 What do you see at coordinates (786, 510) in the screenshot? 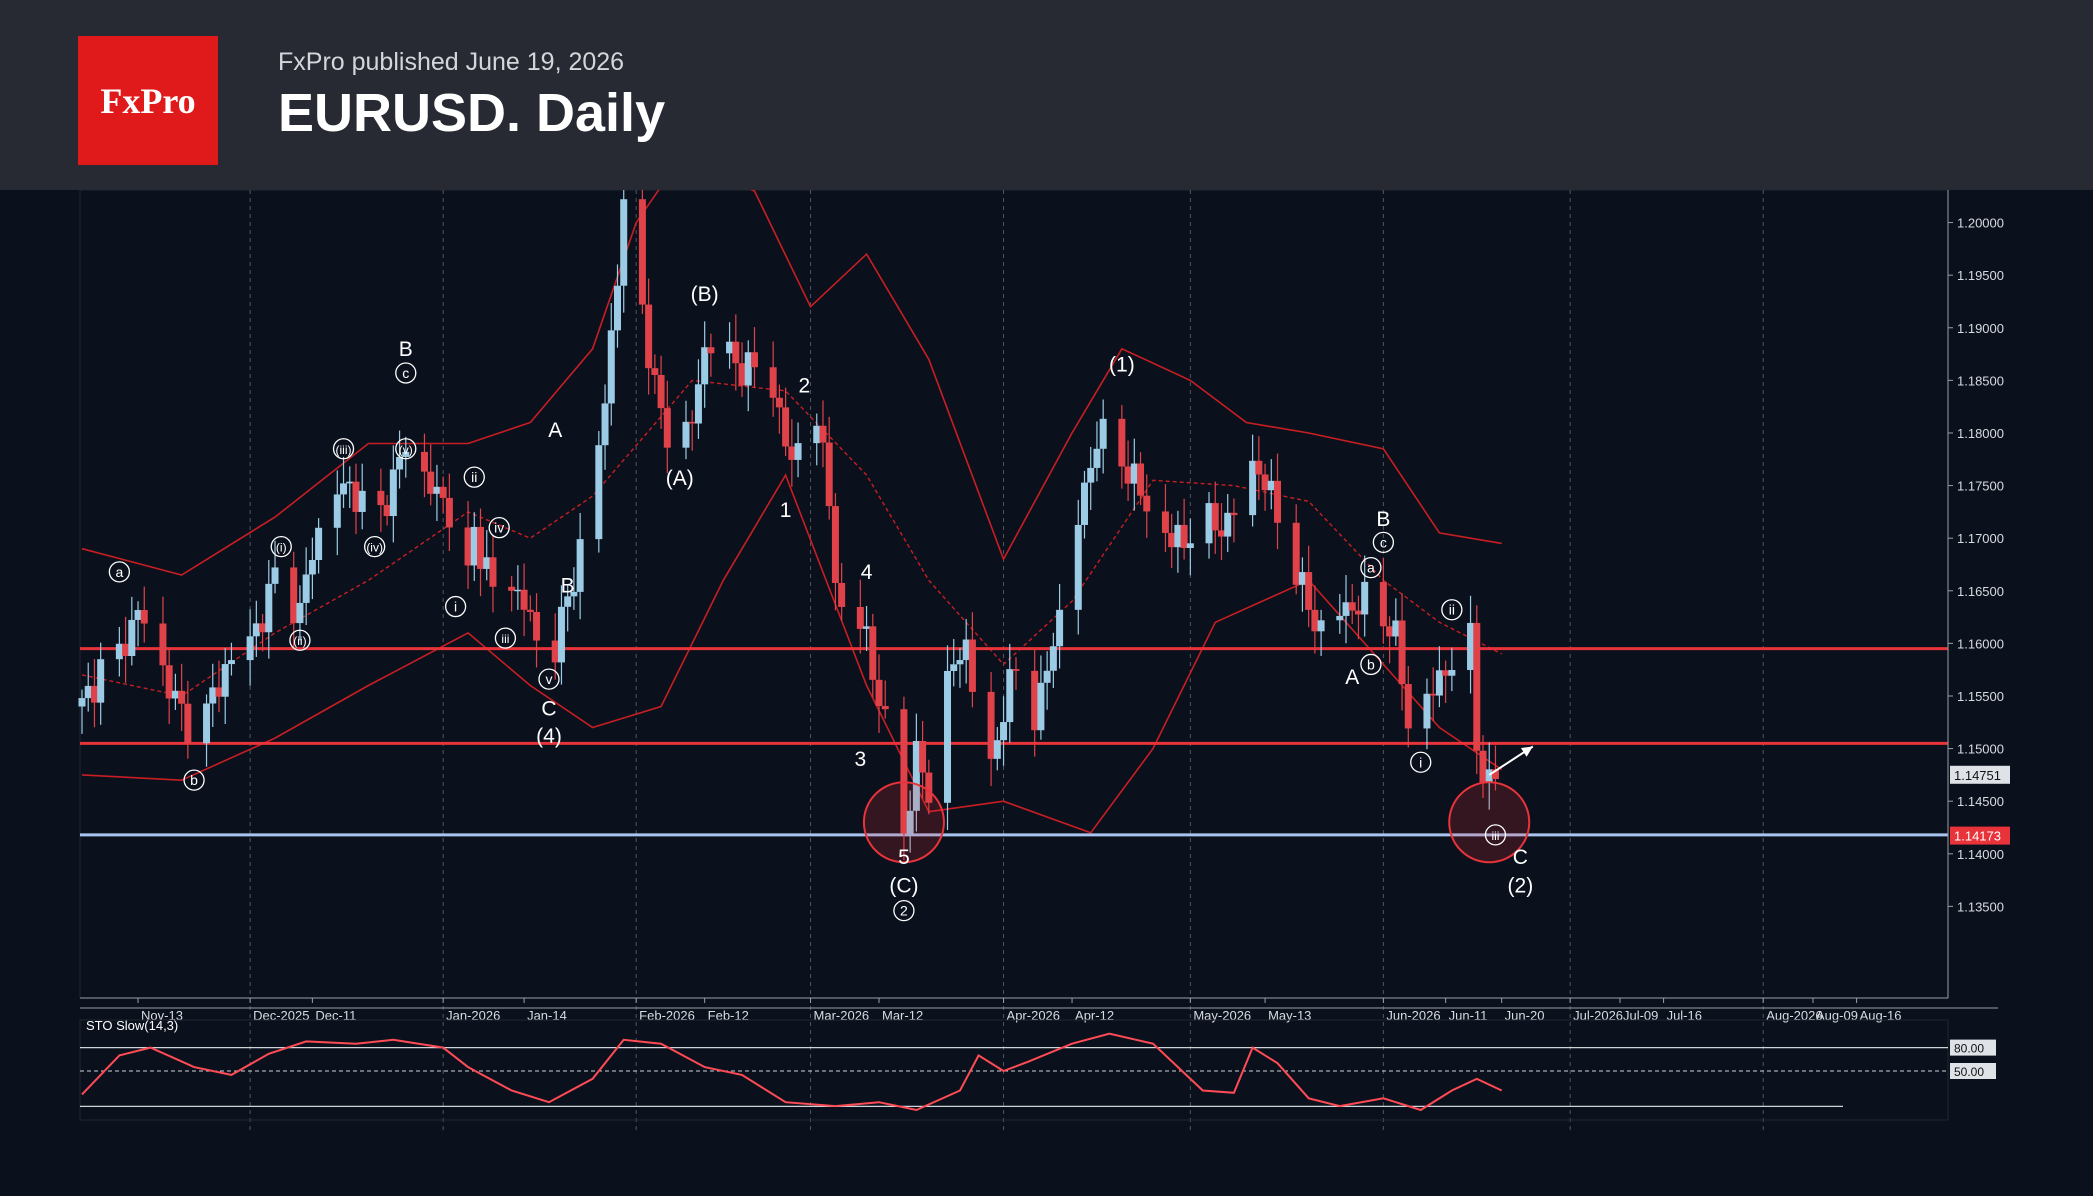
I see `wave-label: 1` at bounding box center [786, 510].